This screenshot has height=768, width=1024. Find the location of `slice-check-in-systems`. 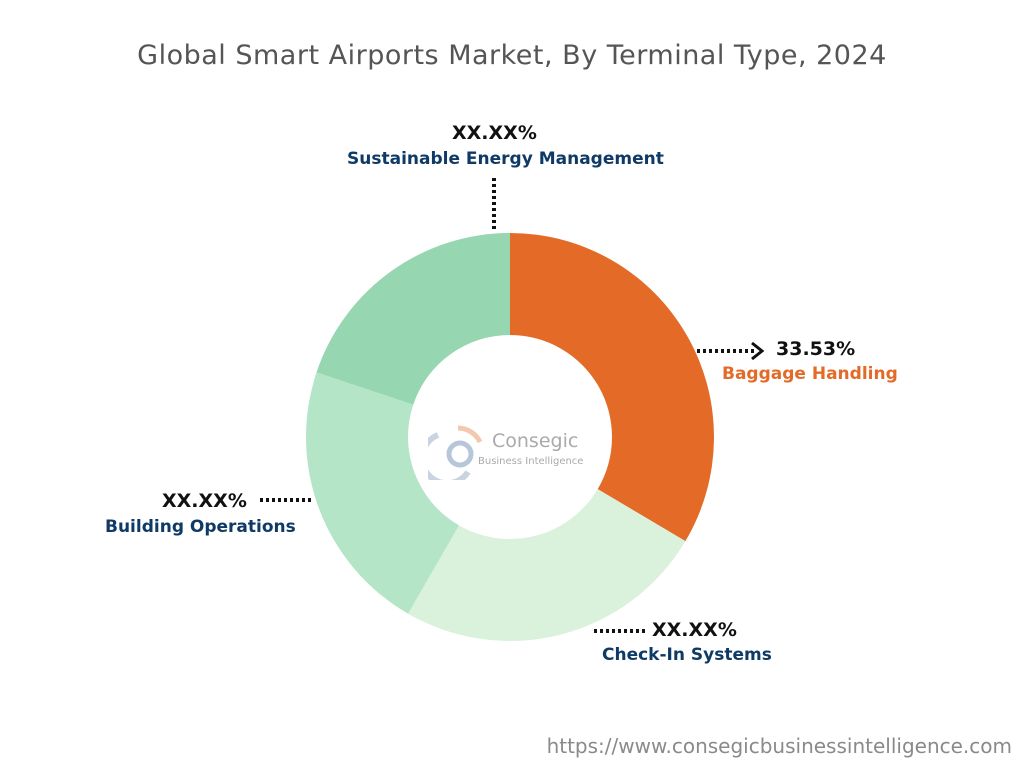

slice-check-in-systems is located at coordinates (547, 565).